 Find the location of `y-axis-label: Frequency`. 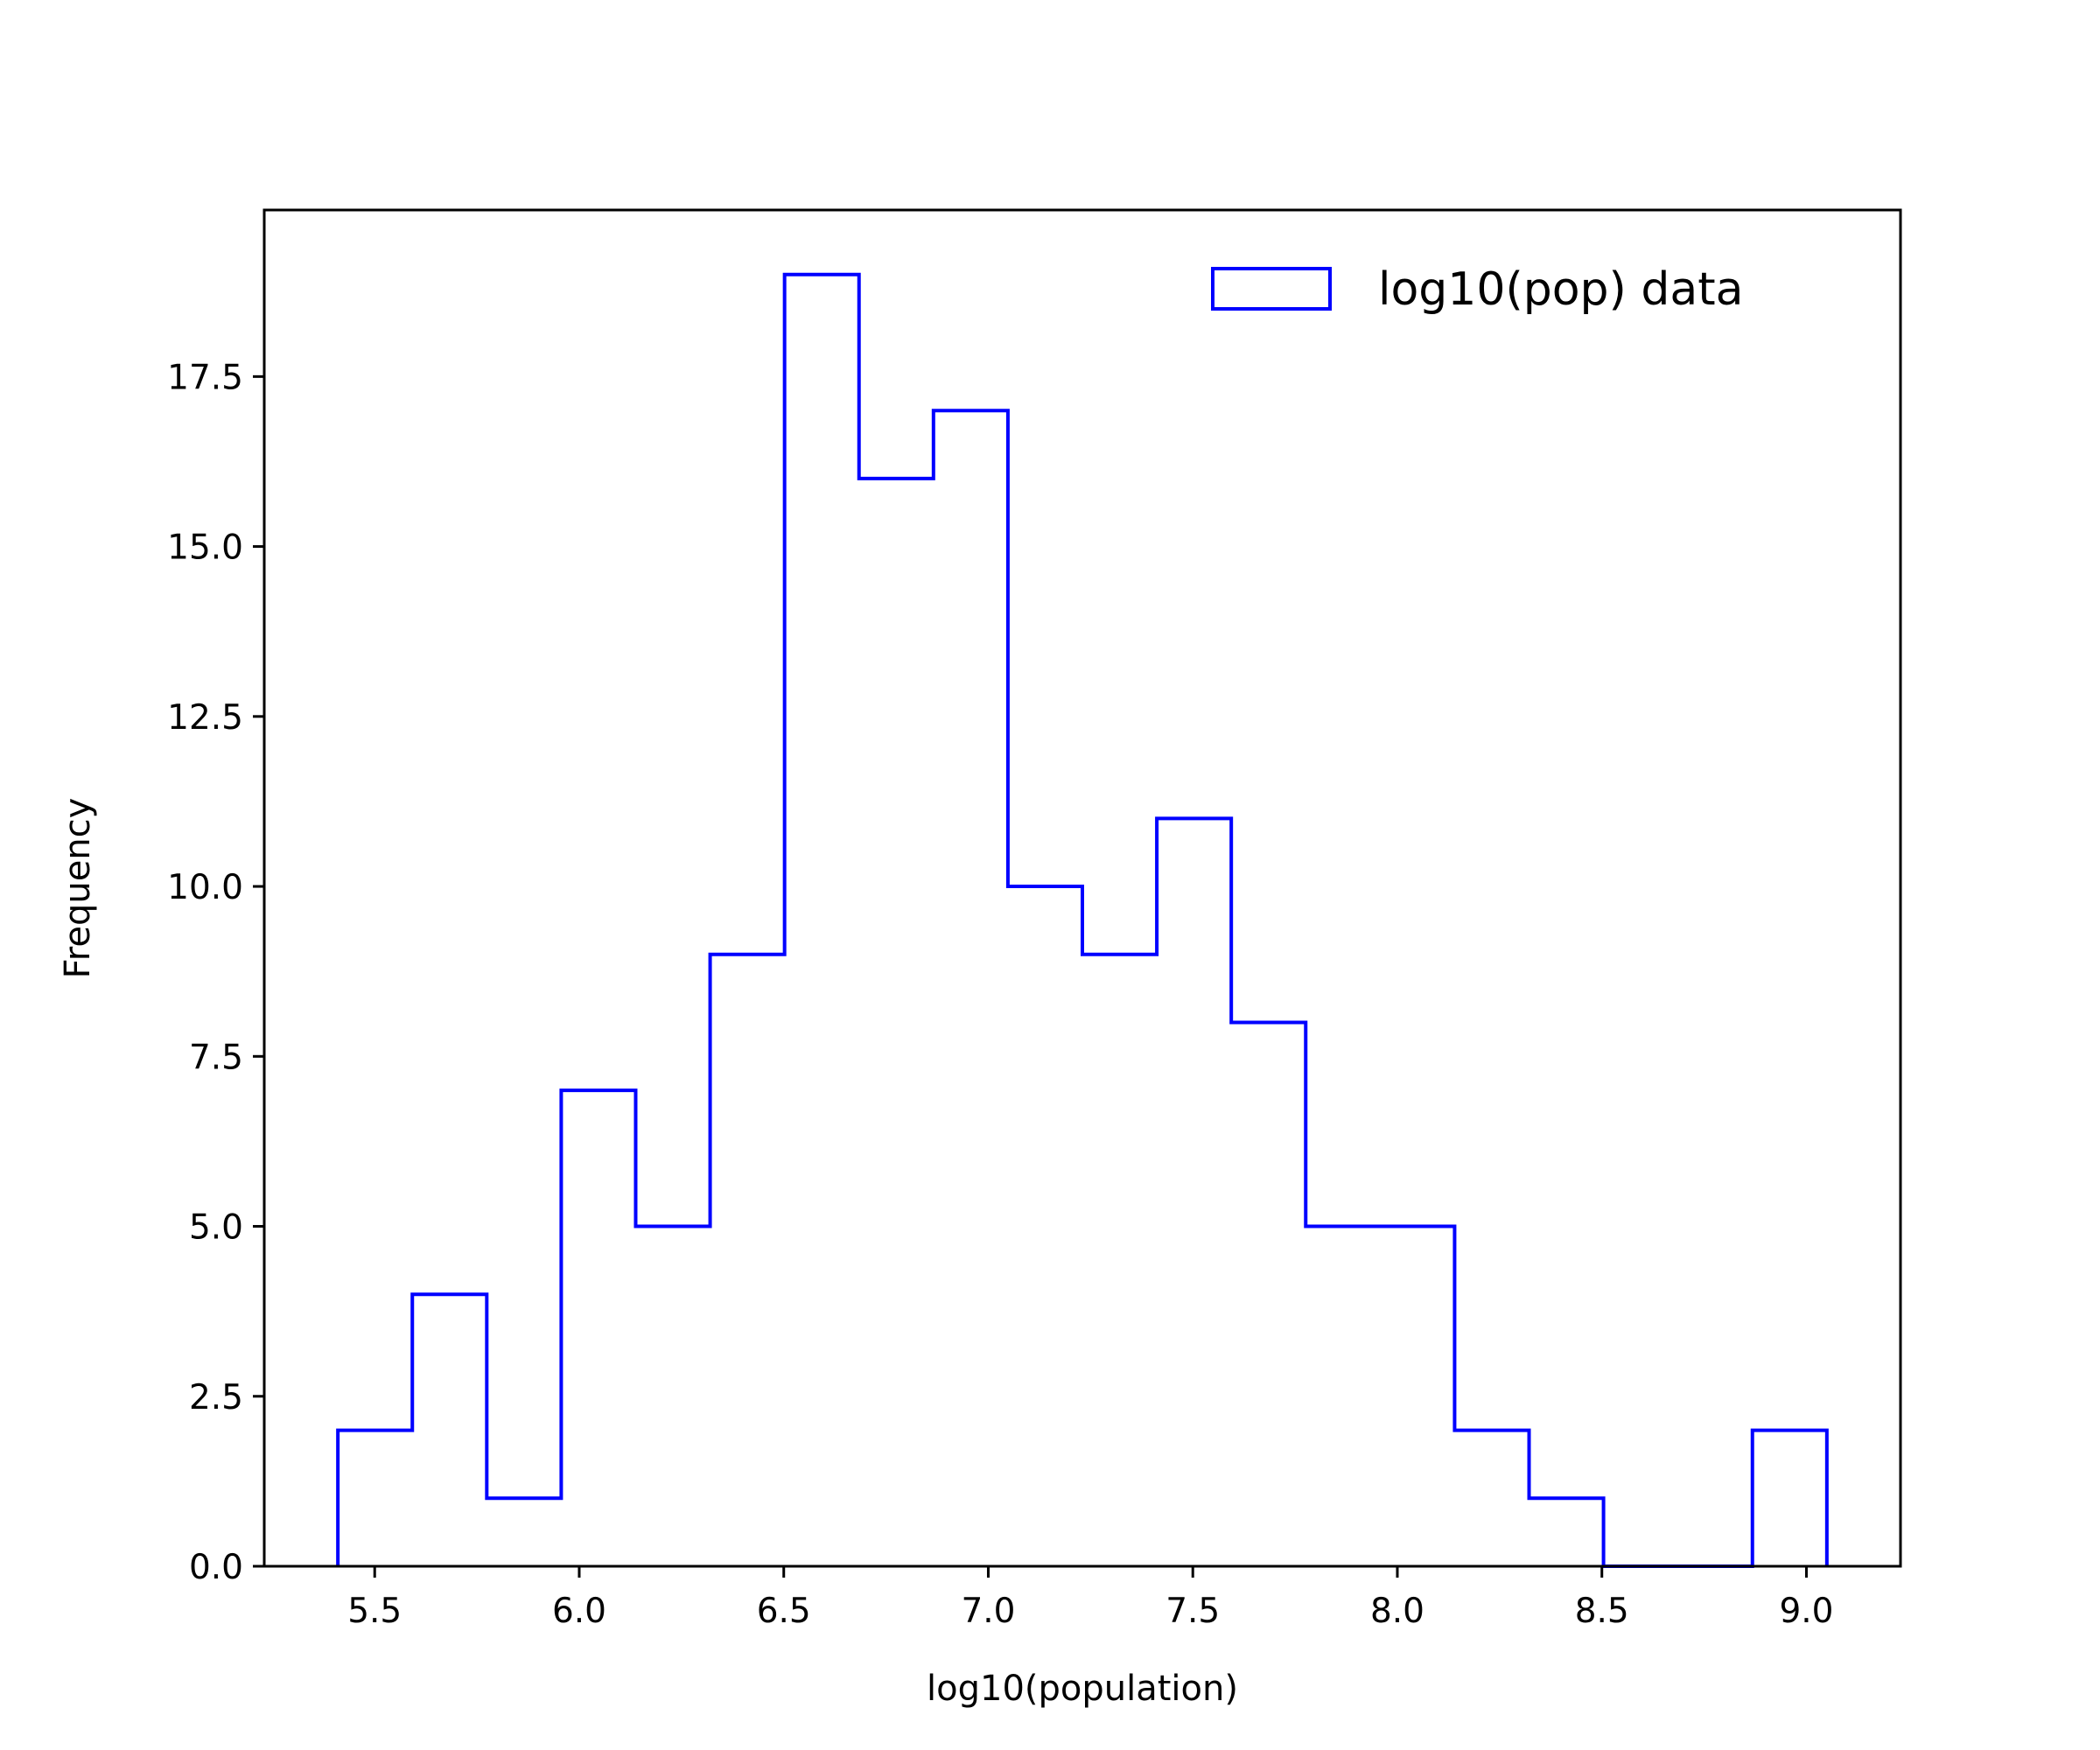

y-axis-label: Frequency is located at coordinates (78, 888).